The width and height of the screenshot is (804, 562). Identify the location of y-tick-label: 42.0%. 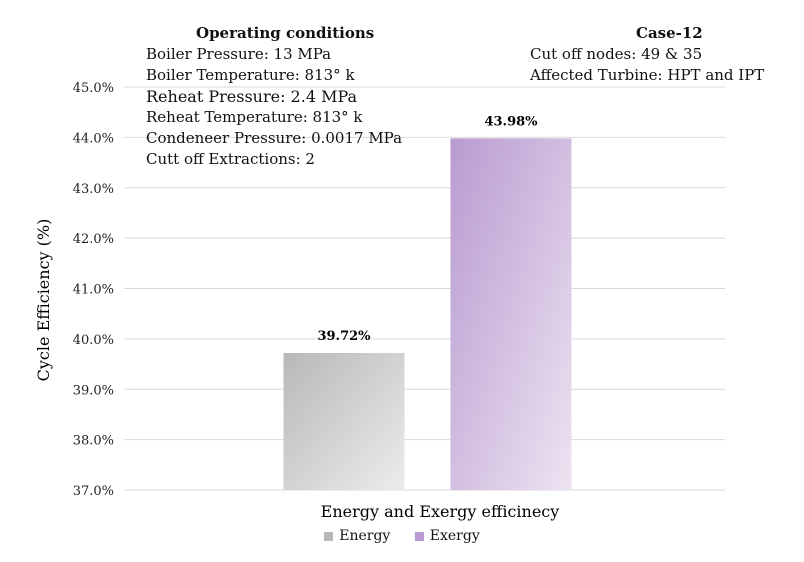
(93, 239).